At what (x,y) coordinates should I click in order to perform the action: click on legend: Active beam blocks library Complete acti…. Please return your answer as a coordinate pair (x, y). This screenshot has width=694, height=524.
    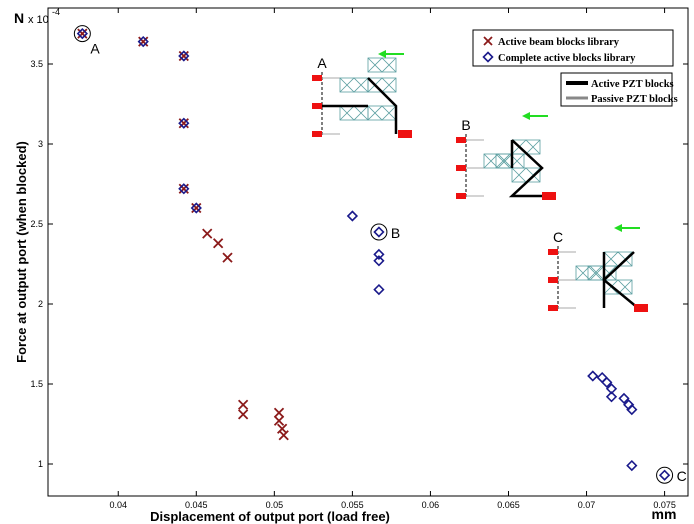
    Looking at the image, I should click on (573, 48).